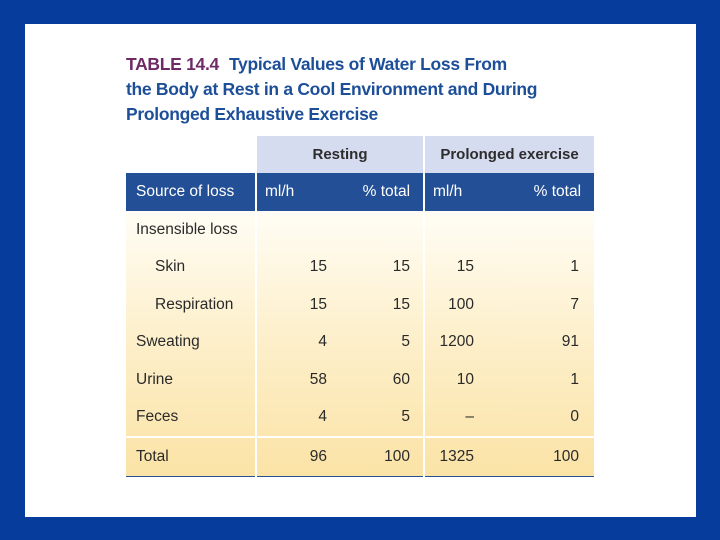 Image resolution: width=720 pixels, height=540 pixels. I want to click on table-row: Insensible loss, so click(360, 230).